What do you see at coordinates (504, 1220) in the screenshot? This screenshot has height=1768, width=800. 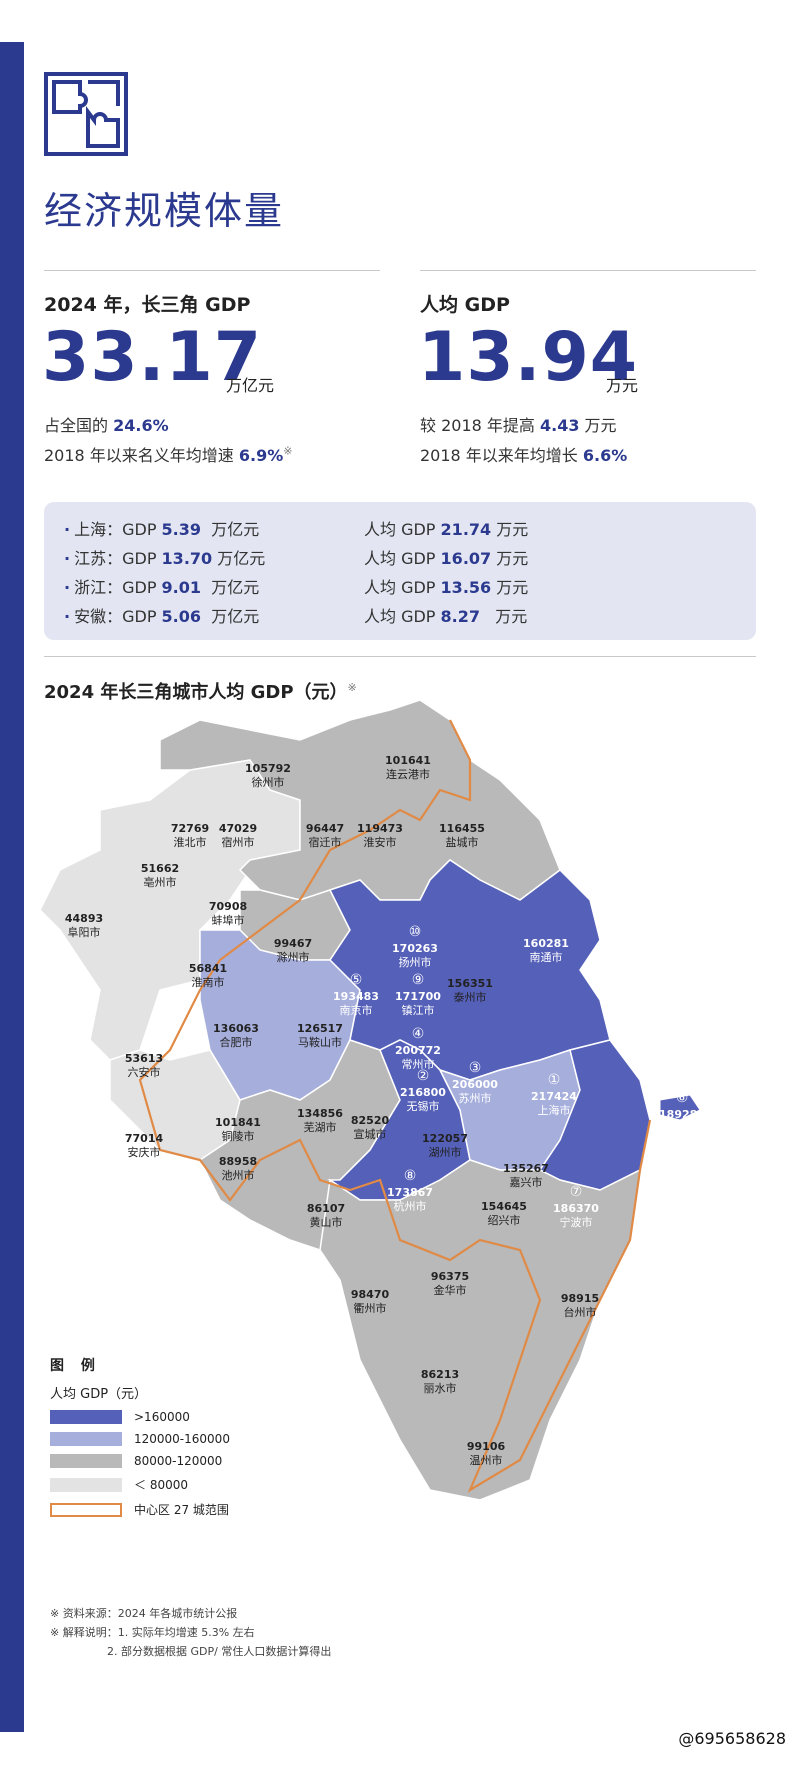 I see `city-name: 绍兴市` at bounding box center [504, 1220].